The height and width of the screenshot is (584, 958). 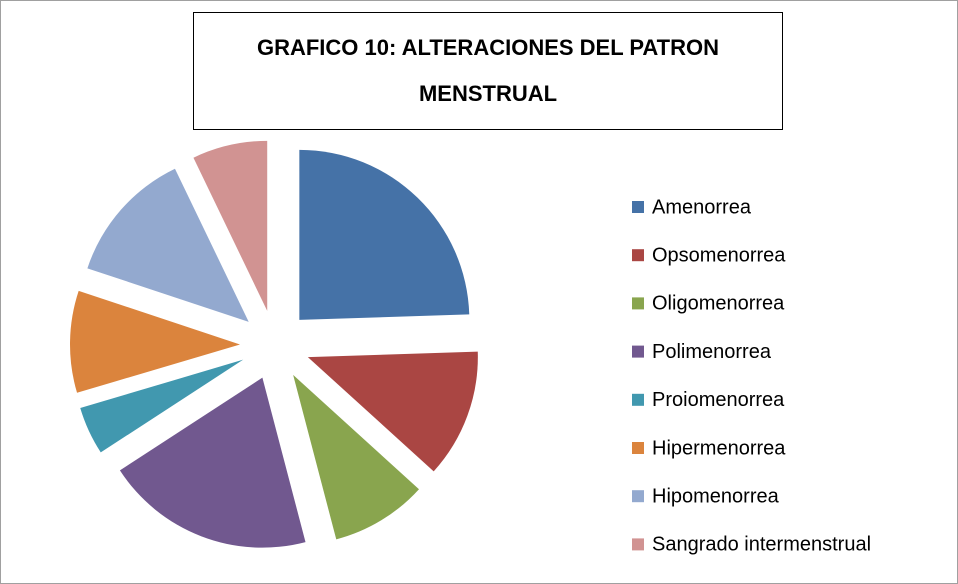 I want to click on legend-label: Oligomenorrea, so click(x=718, y=304).